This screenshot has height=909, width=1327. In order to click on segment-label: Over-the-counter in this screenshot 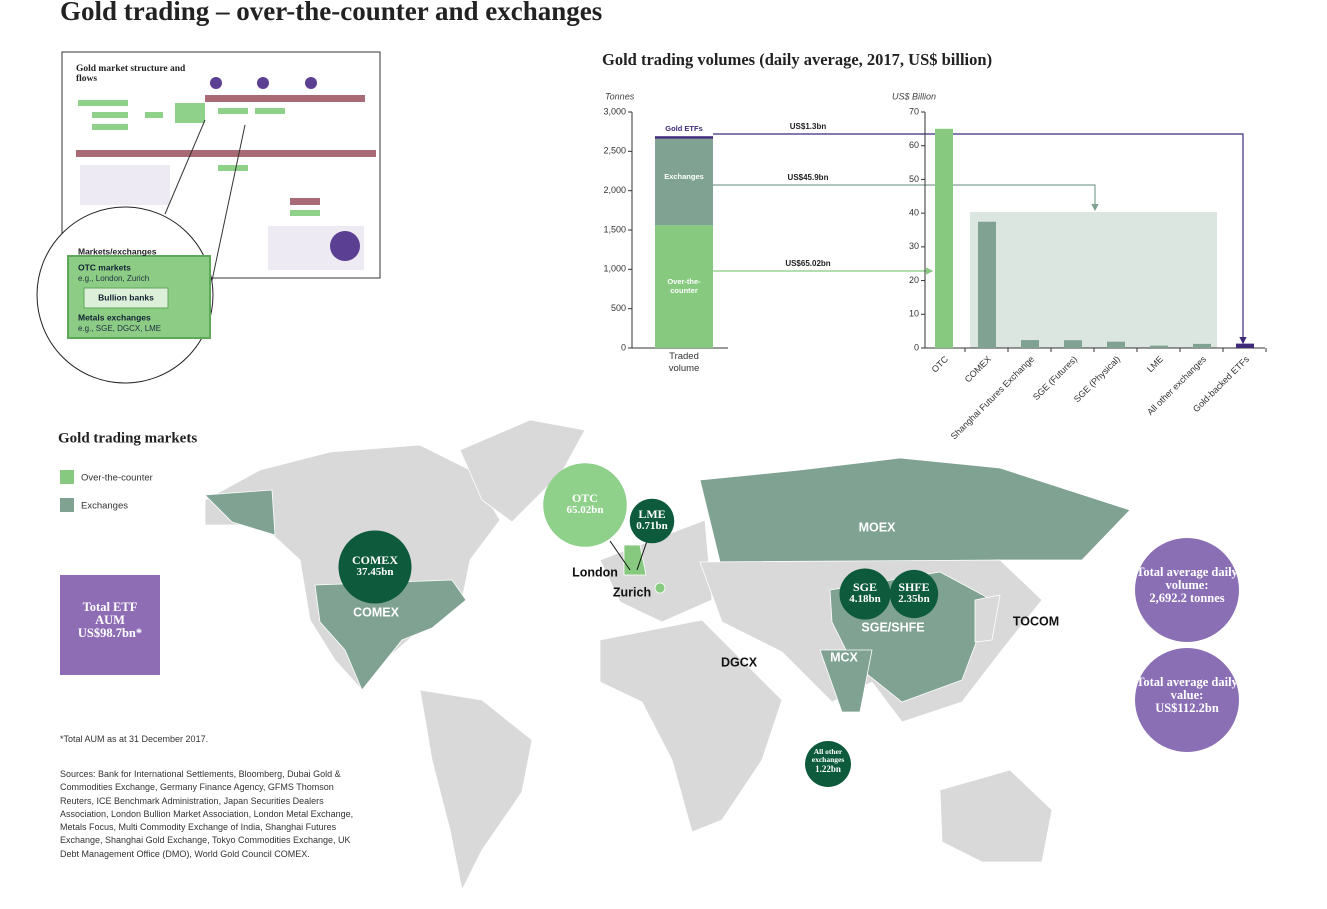, I will do `click(684, 285)`.